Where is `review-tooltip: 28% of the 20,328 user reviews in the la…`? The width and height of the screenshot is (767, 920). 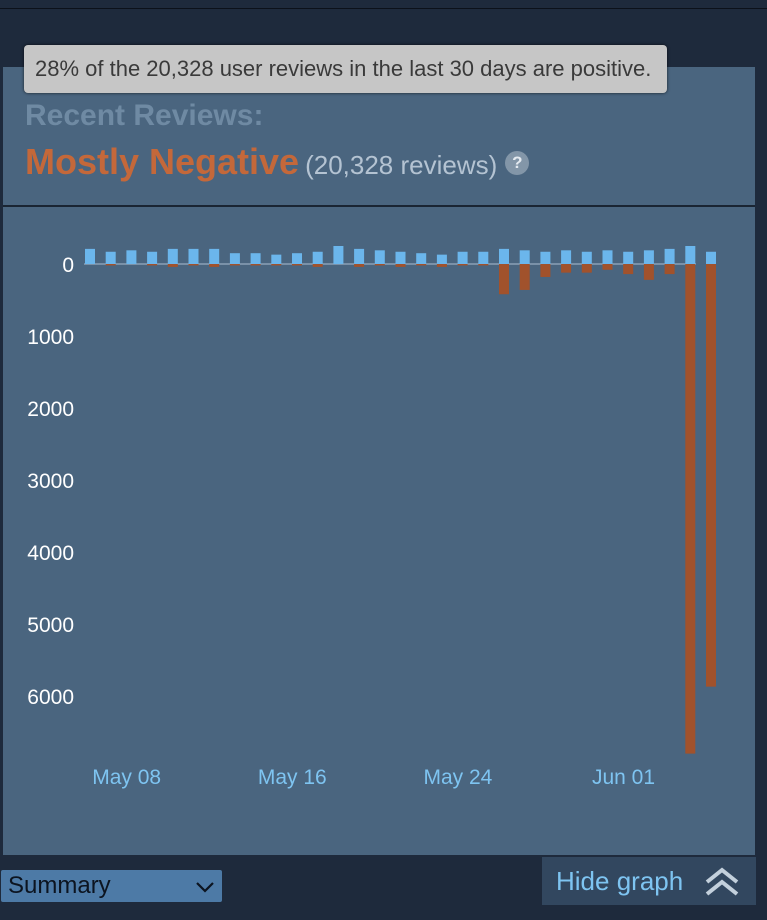
review-tooltip: 28% of the 20,328 user reviews in the la… is located at coordinates (345, 69).